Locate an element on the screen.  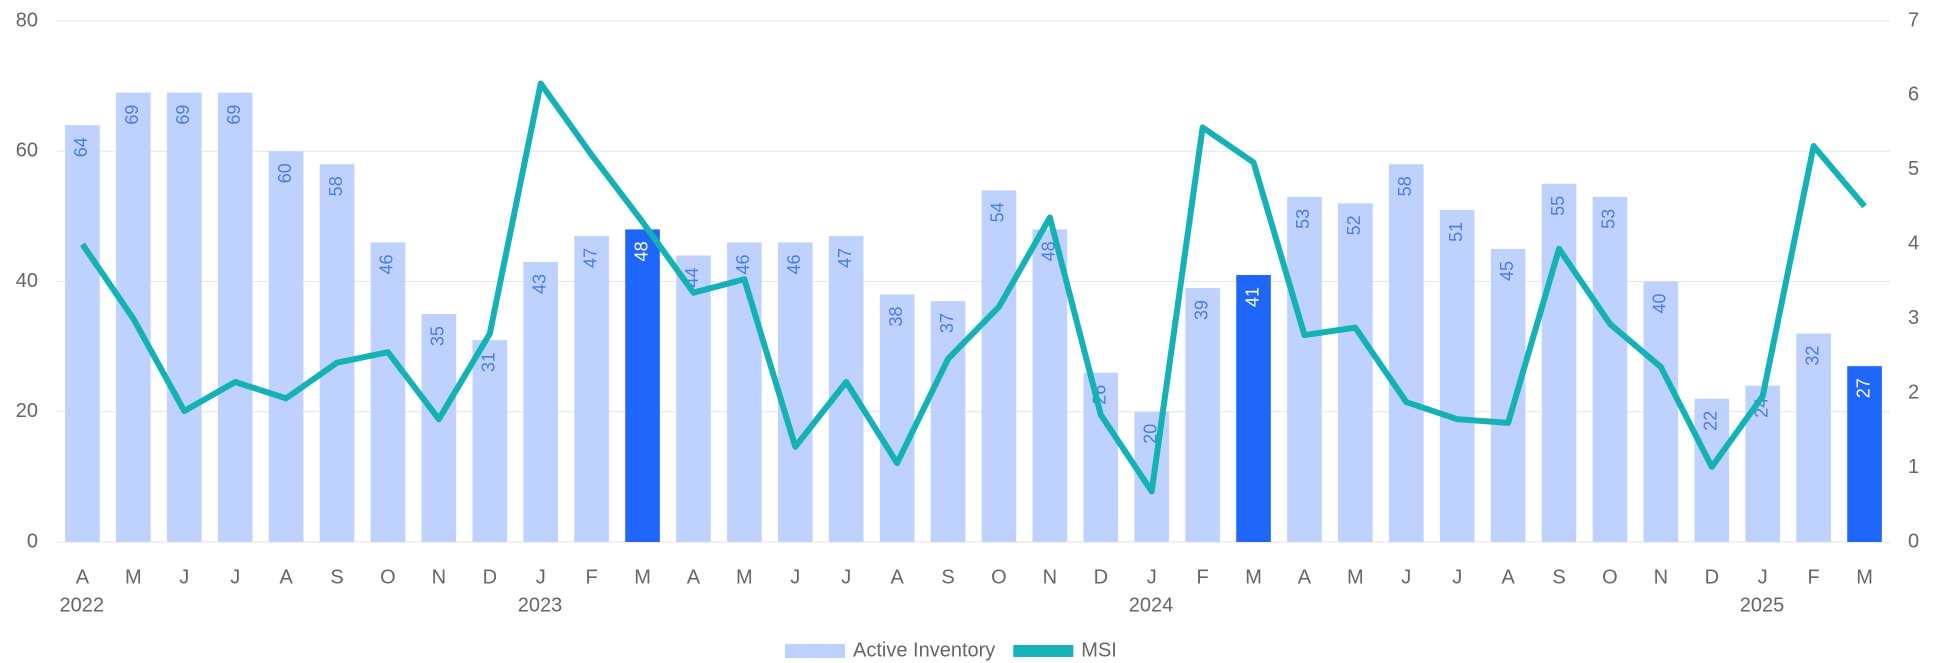
y2-tick-label: 4 is located at coordinates (1913, 244).